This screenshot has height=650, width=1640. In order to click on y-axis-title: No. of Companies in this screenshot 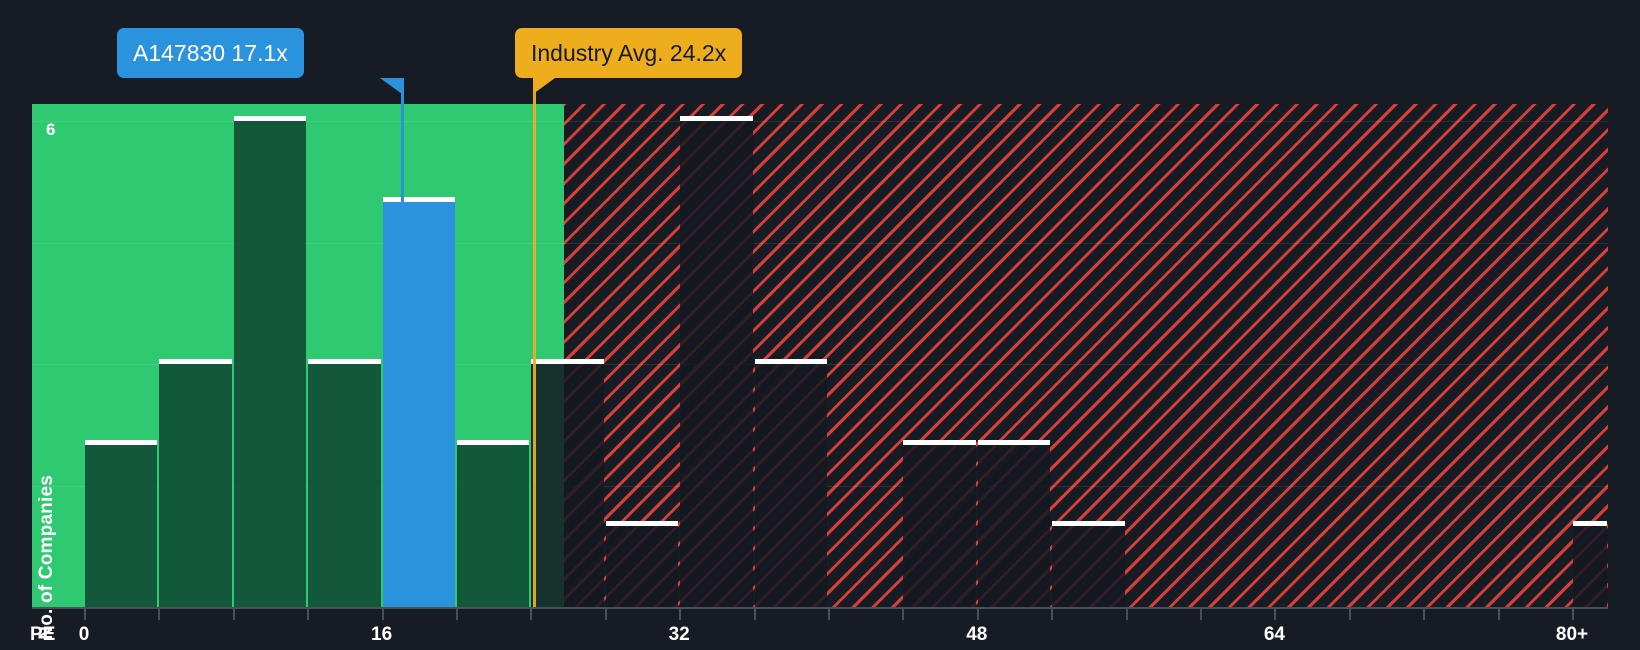, I will do `click(46, 557)`.